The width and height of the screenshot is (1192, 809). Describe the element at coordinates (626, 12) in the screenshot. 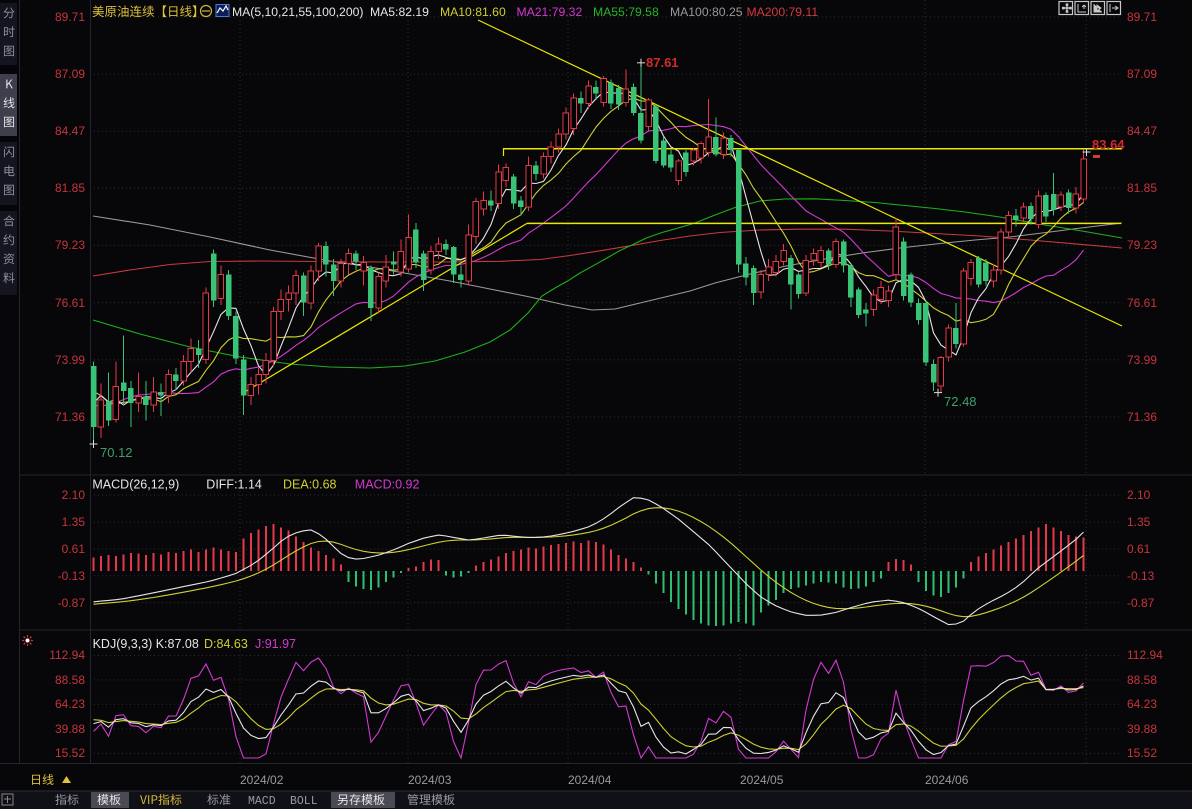

I see `svg-text: MA55:79.58` at that location.